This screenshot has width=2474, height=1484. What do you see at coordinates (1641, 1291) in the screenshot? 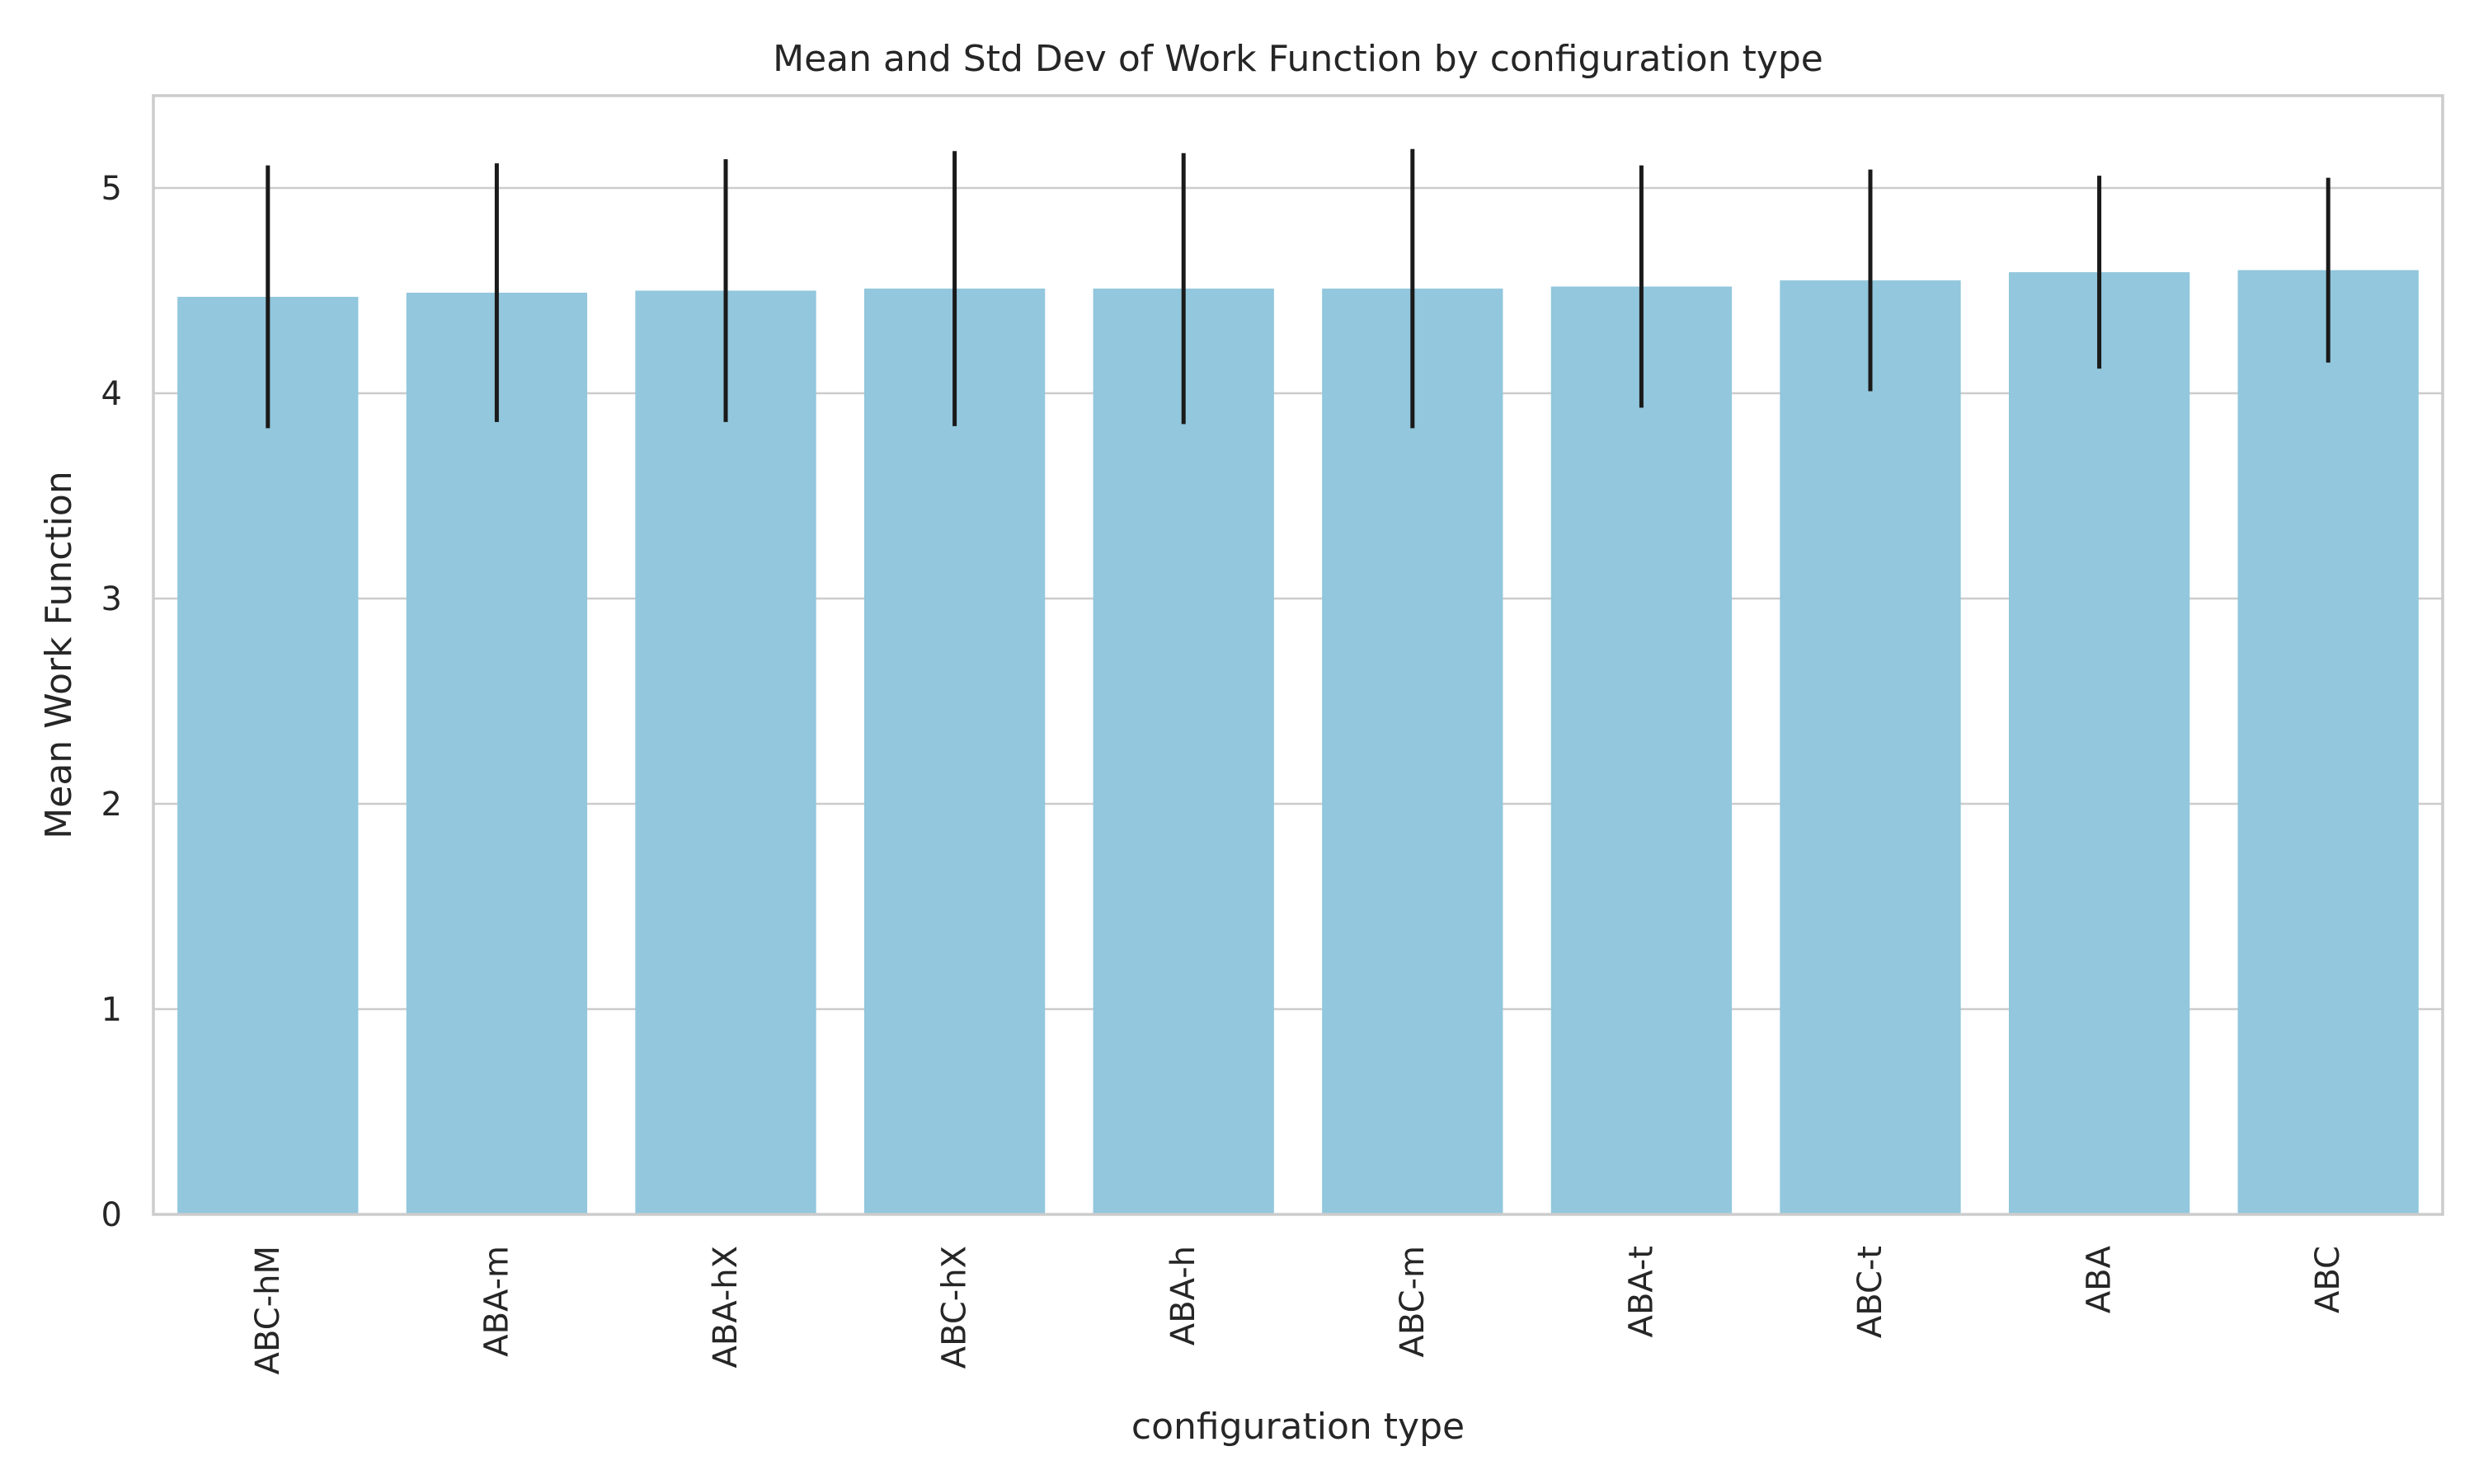
I see `x-tick-label: ABA-t` at bounding box center [1641, 1291].